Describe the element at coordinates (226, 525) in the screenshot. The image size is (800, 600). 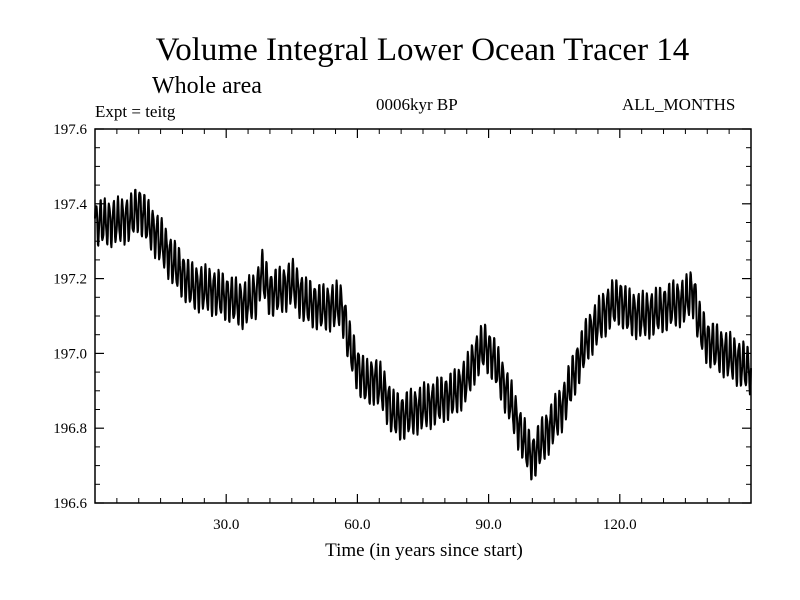
I see `x-tick-label: 30.0` at that location.